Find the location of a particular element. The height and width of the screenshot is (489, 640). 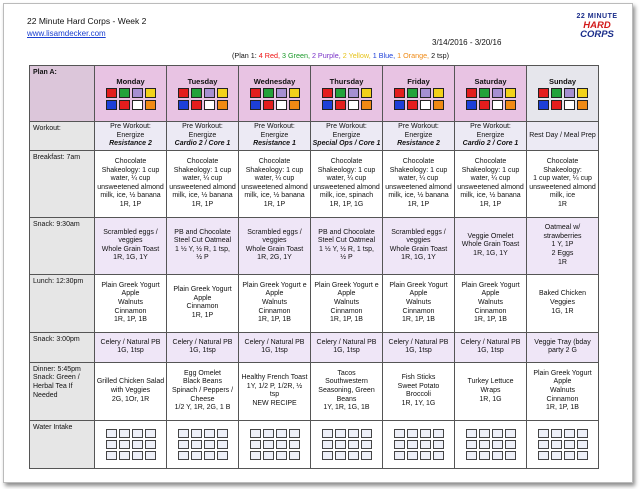

lunch-text: Apple is located at coordinates (130, 294).